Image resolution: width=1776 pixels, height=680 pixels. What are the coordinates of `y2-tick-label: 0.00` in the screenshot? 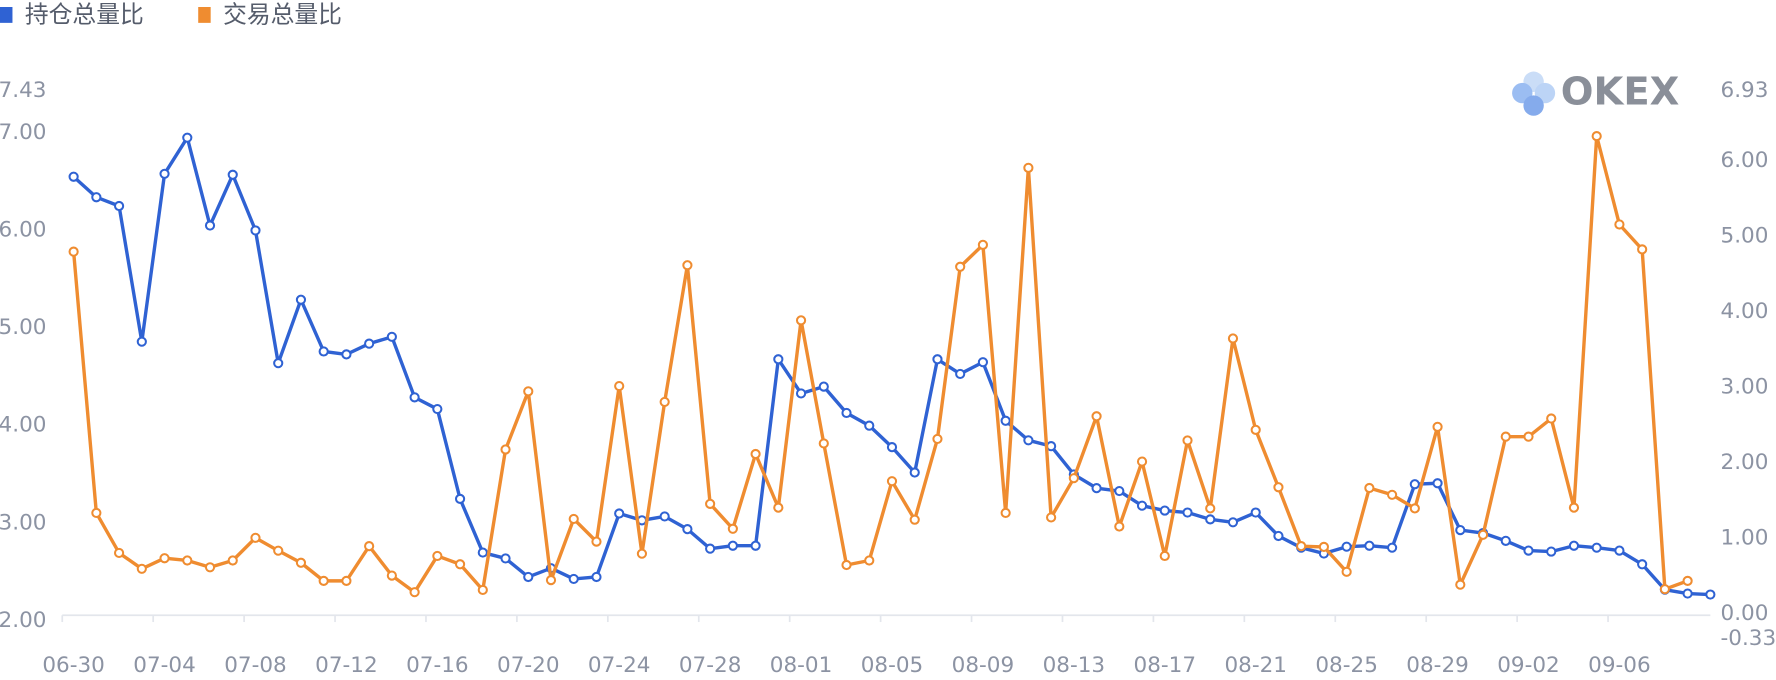 It's located at (1745, 613).